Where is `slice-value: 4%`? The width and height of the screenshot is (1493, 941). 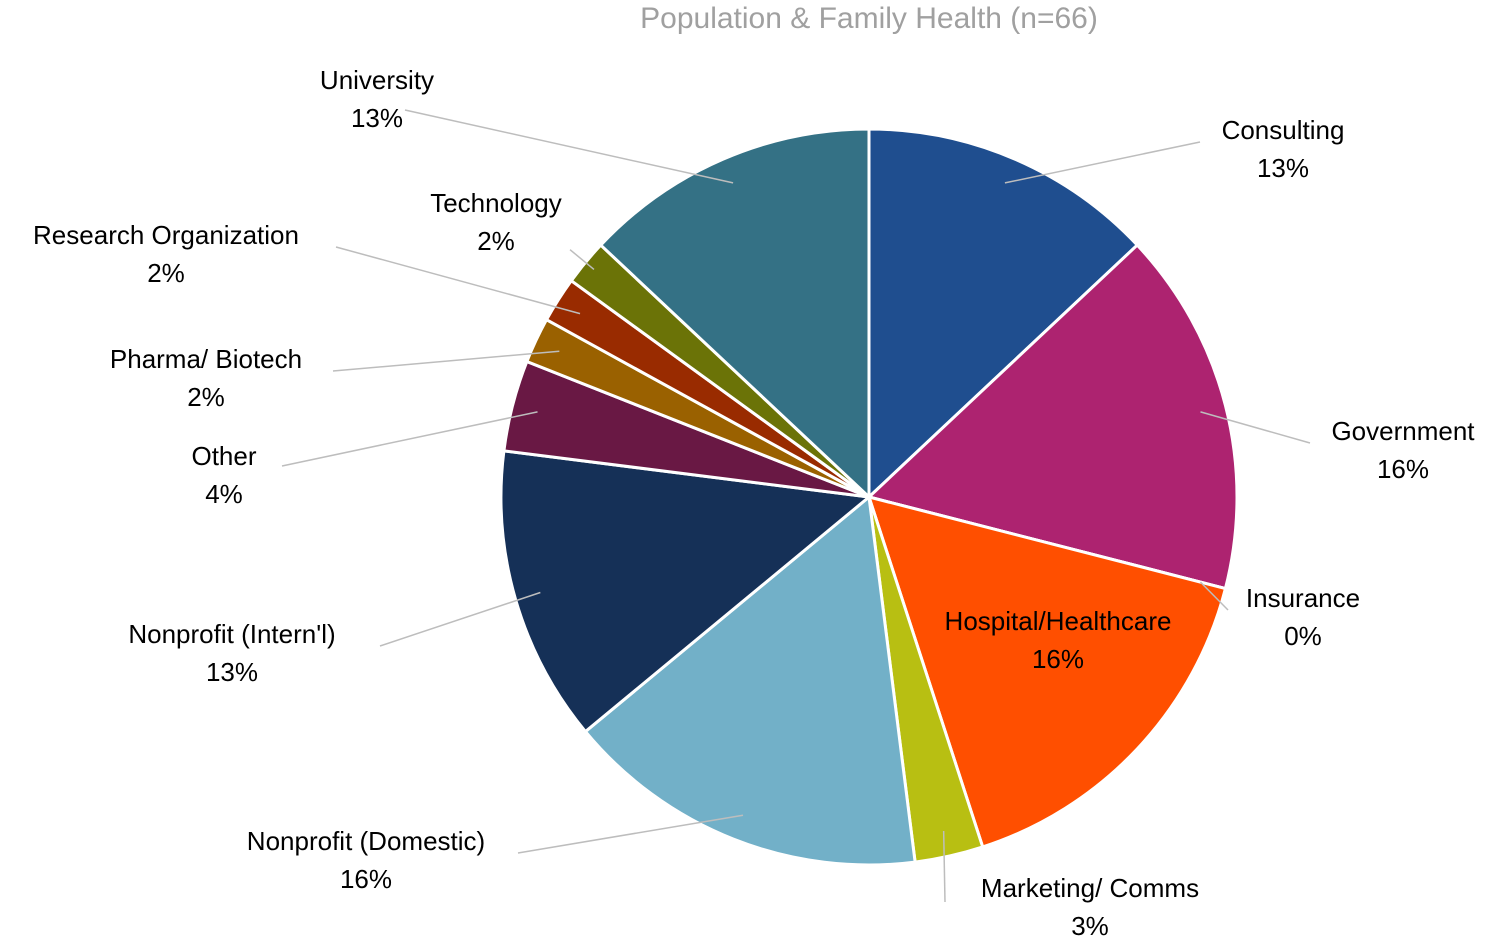
slice-value: 4% is located at coordinates (224, 494).